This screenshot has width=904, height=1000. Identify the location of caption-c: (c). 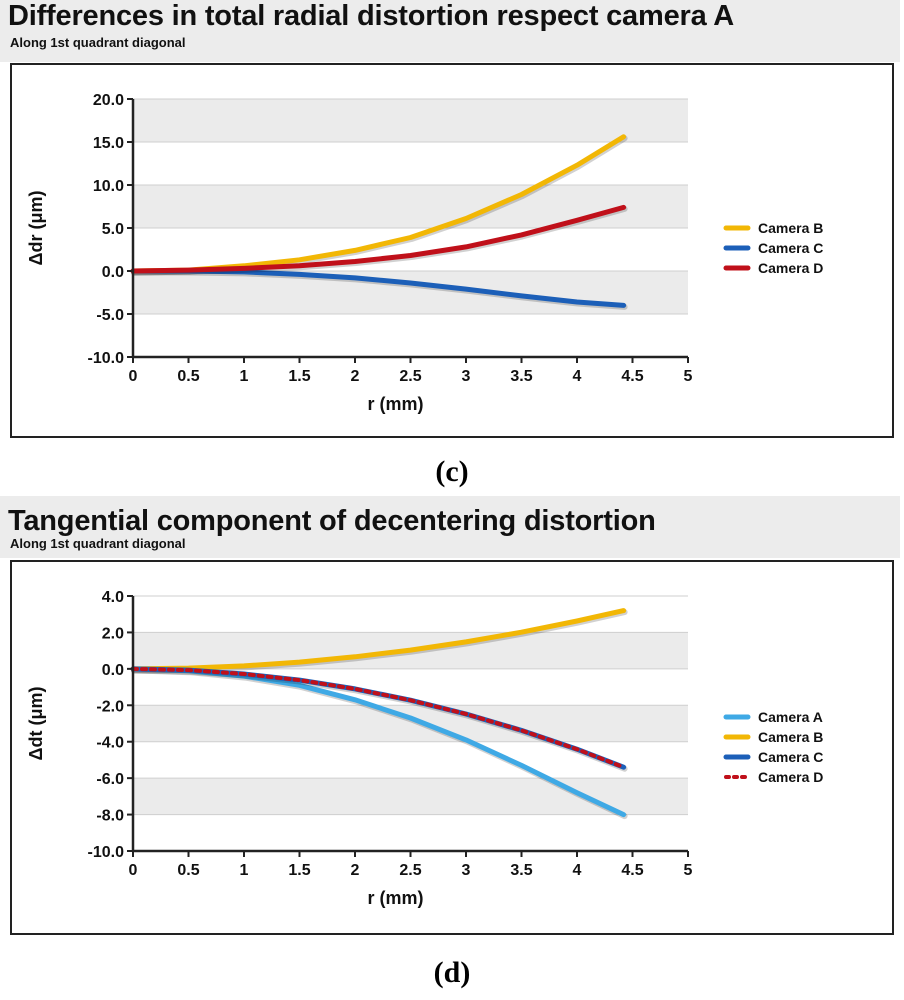
(452, 471).